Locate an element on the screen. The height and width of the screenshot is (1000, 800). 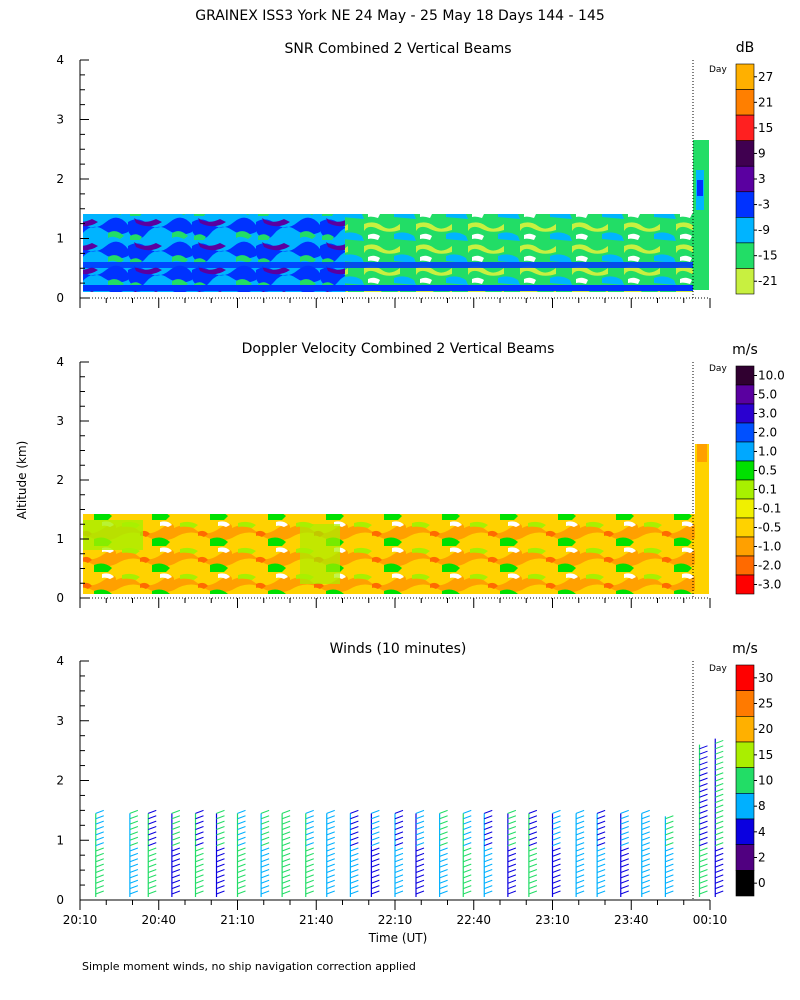
colorbar-label: 4 is located at coordinates (762, 832).